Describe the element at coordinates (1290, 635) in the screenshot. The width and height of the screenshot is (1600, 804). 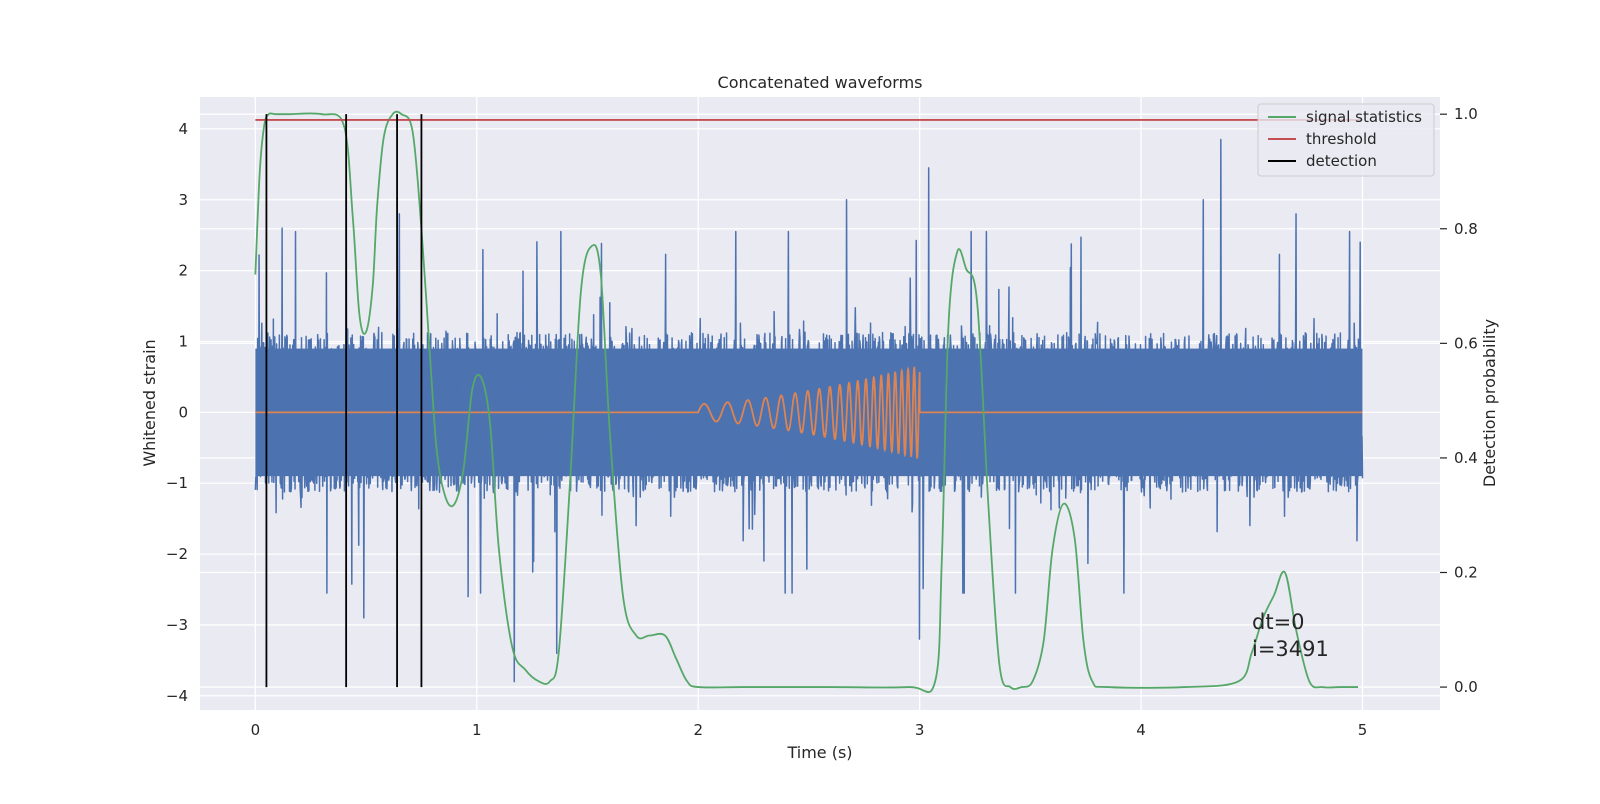
I see `annotation: dt=0 i=3491` at that location.